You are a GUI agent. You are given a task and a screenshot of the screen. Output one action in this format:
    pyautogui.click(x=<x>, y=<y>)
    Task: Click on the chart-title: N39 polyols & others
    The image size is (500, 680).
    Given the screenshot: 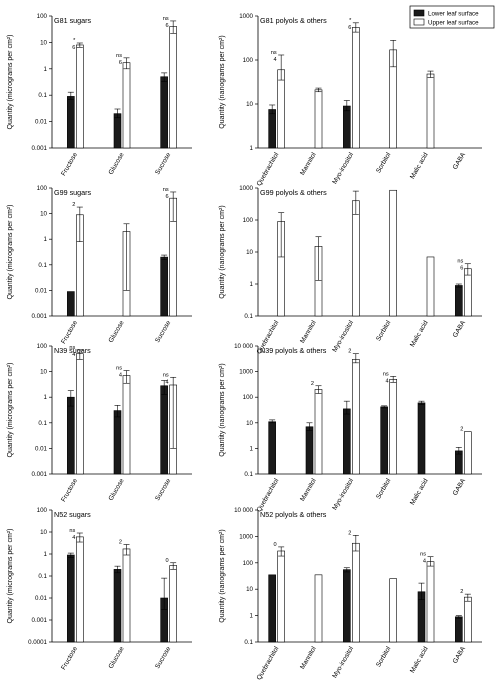 What is the action you would take?
    pyautogui.click(x=293, y=350)
    